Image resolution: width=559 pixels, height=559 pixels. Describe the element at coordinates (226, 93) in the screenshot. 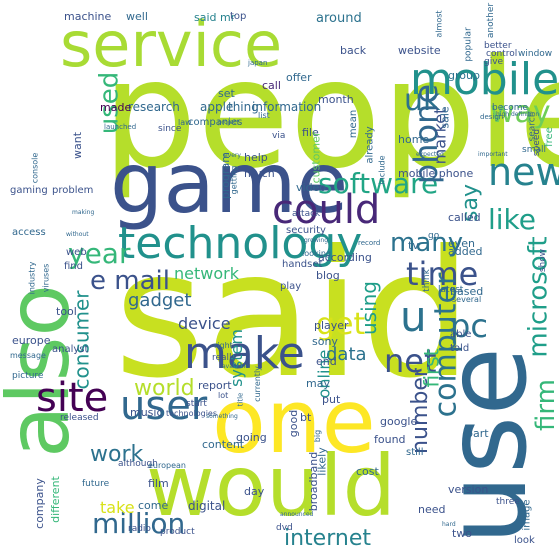

I see `word-set: set` at that location.